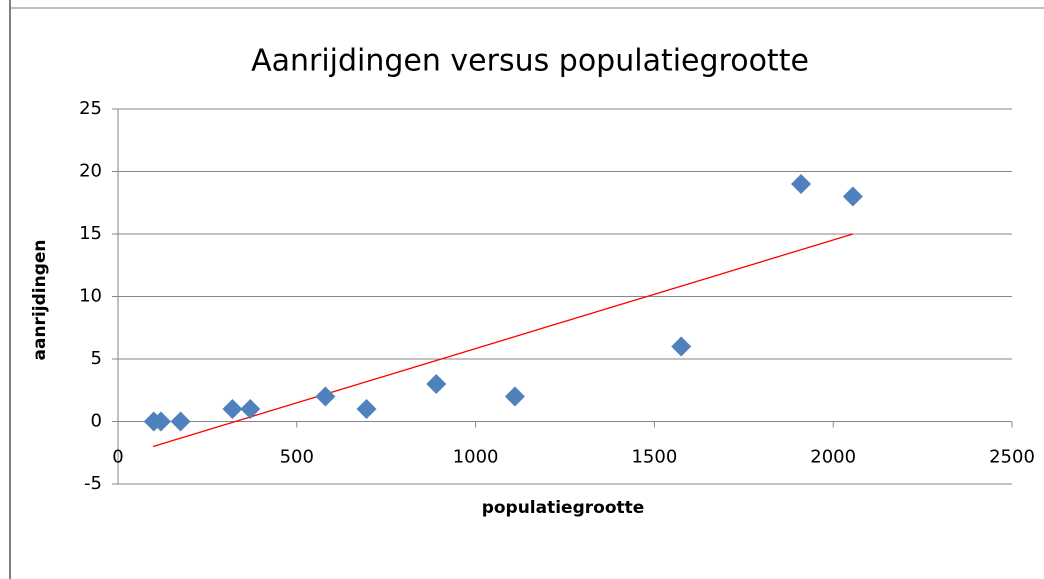  What do you see at coordinates (654, 457) in the screenshot?
I see `x-tick-label: 1500` at bounding box center [654, 457].